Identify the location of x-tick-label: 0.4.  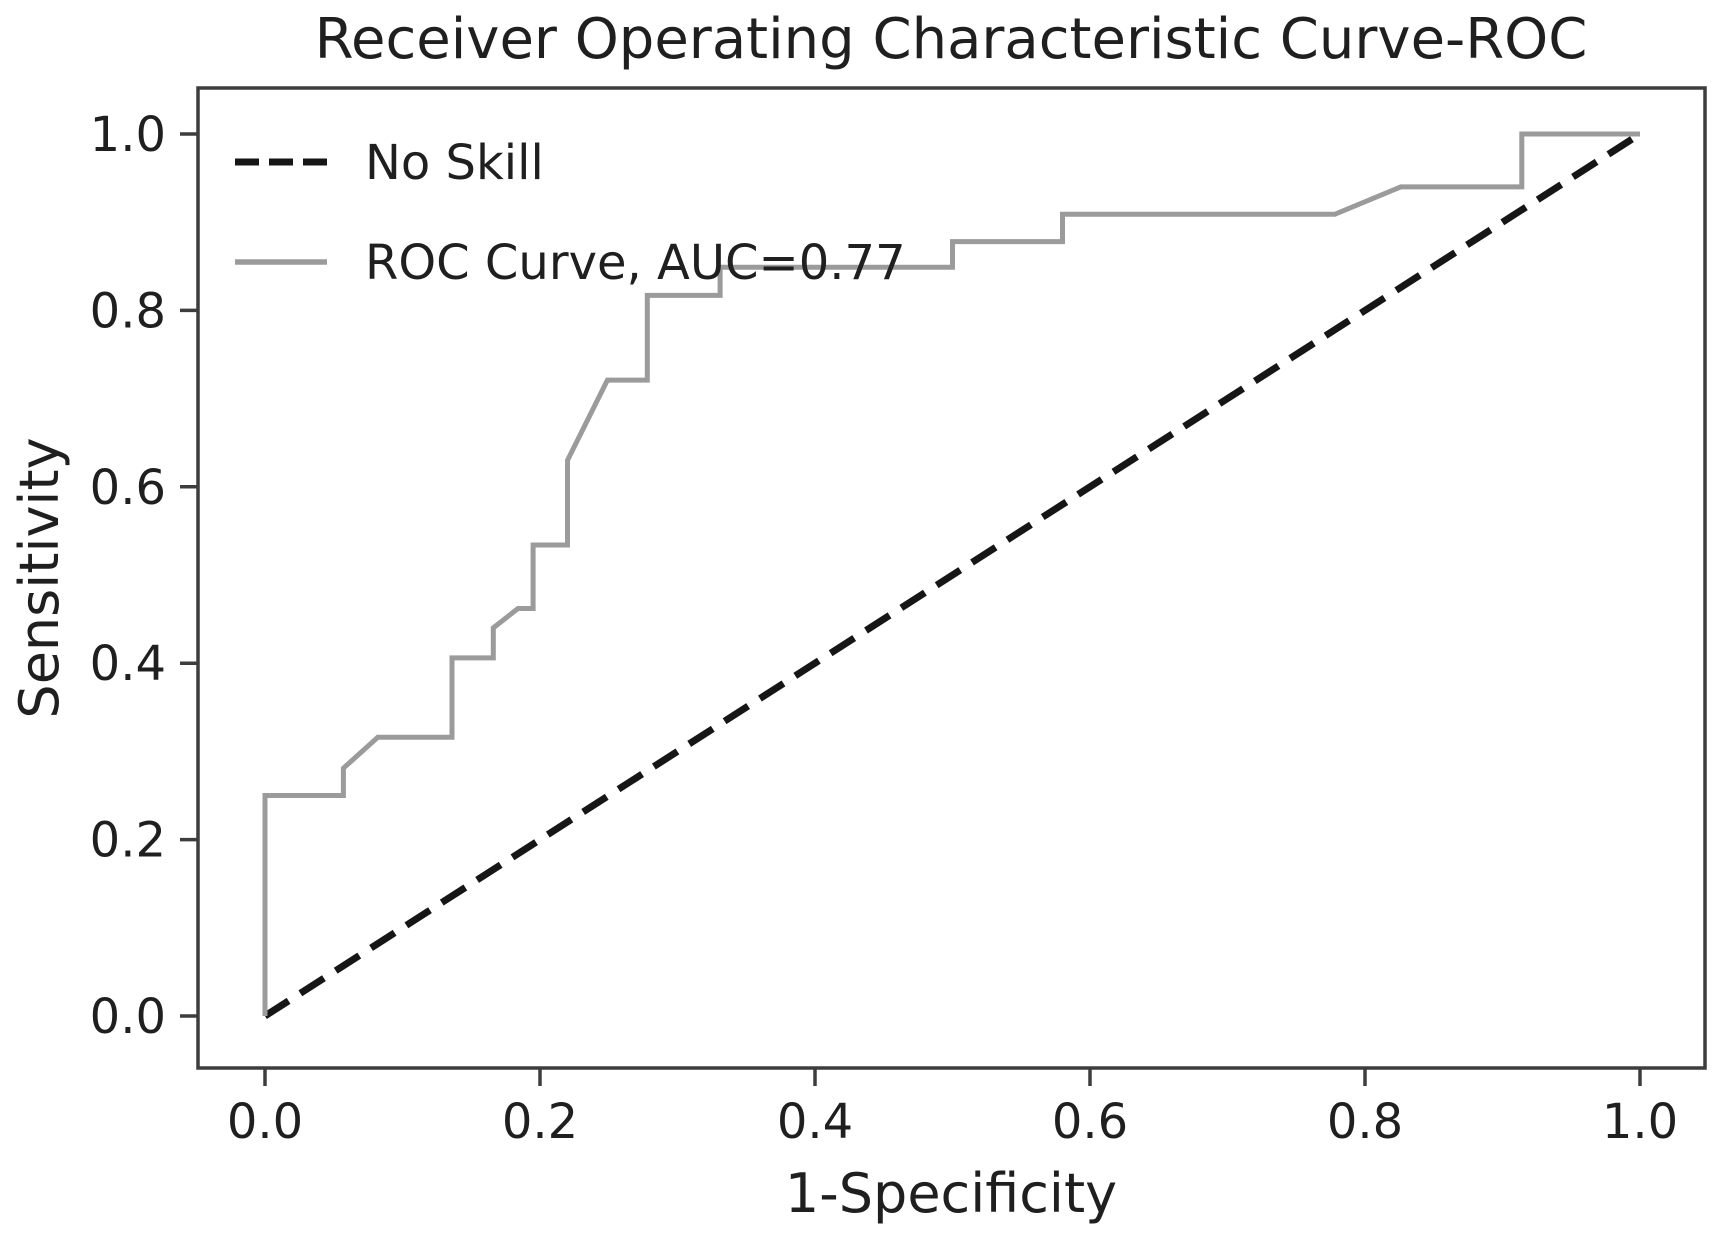
(815, 1122).